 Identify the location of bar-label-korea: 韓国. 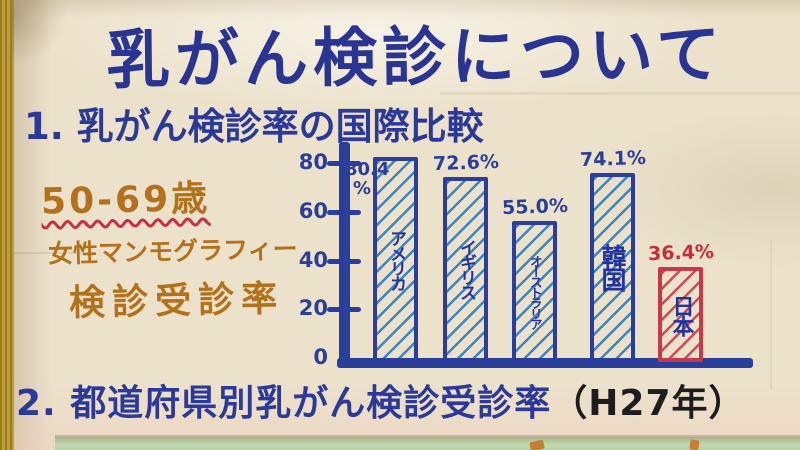
(612, 267).